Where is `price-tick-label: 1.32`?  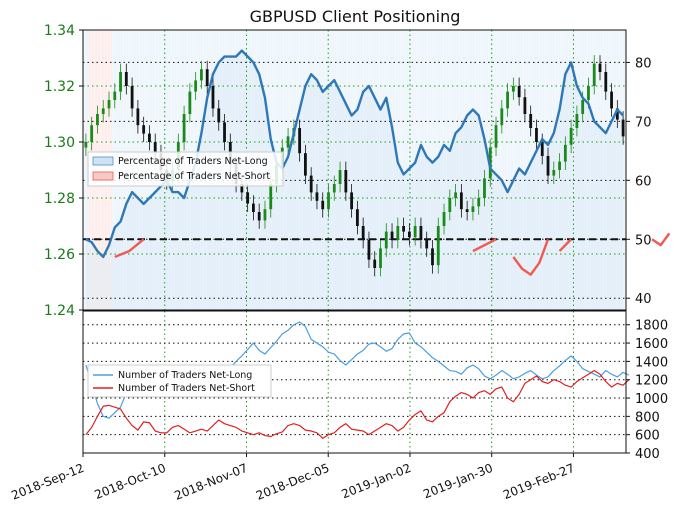
price-tick-label: 1.32 is located at coordinates (59, 87).